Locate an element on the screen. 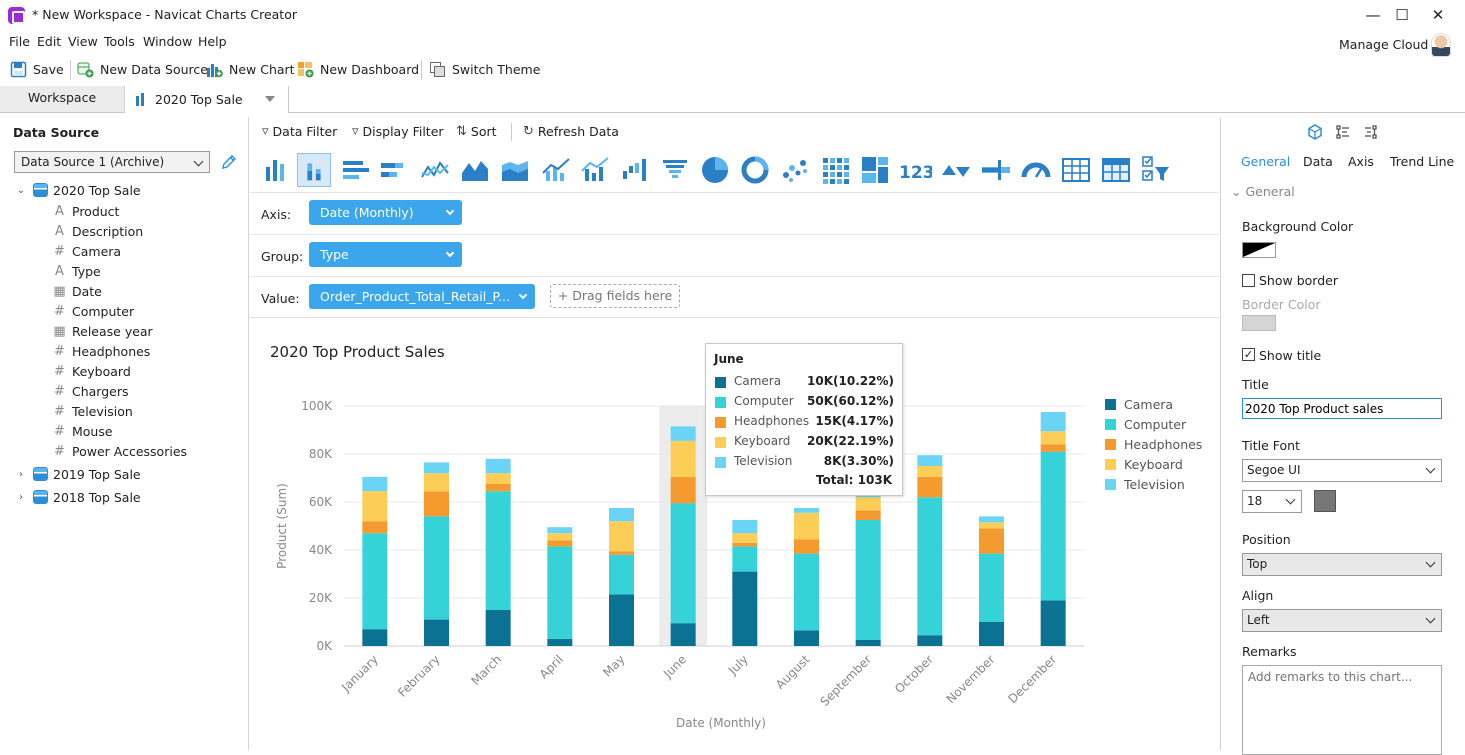 The width and height of the screenshot is (1465, 755). tree-field: # Keyboard is located at coordinates (92, 371).